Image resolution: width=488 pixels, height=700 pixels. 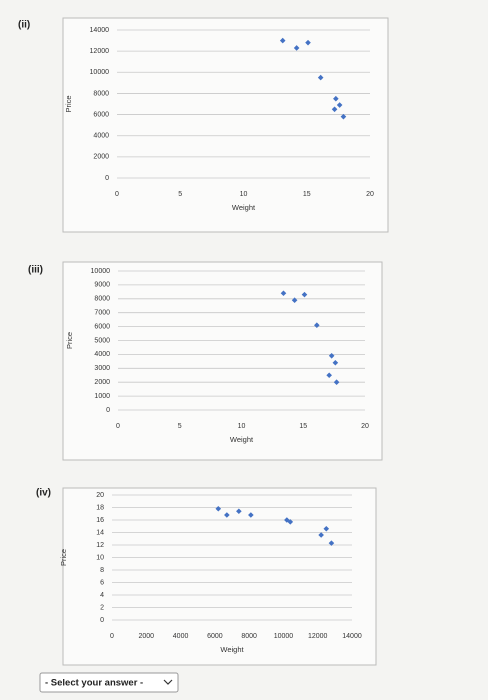 What do you see at coordinates (102, 285) in the screenshot?
I see `y-tick-label: 9000` at bounding box center [102, 285].